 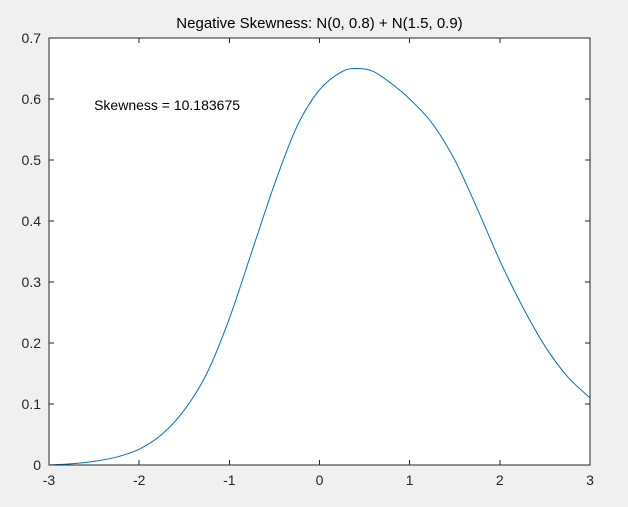 What do you see at coordinates (590, 480) in the screenshot?
I see `x-tick-label: 3` at bounding box center [590, 480].